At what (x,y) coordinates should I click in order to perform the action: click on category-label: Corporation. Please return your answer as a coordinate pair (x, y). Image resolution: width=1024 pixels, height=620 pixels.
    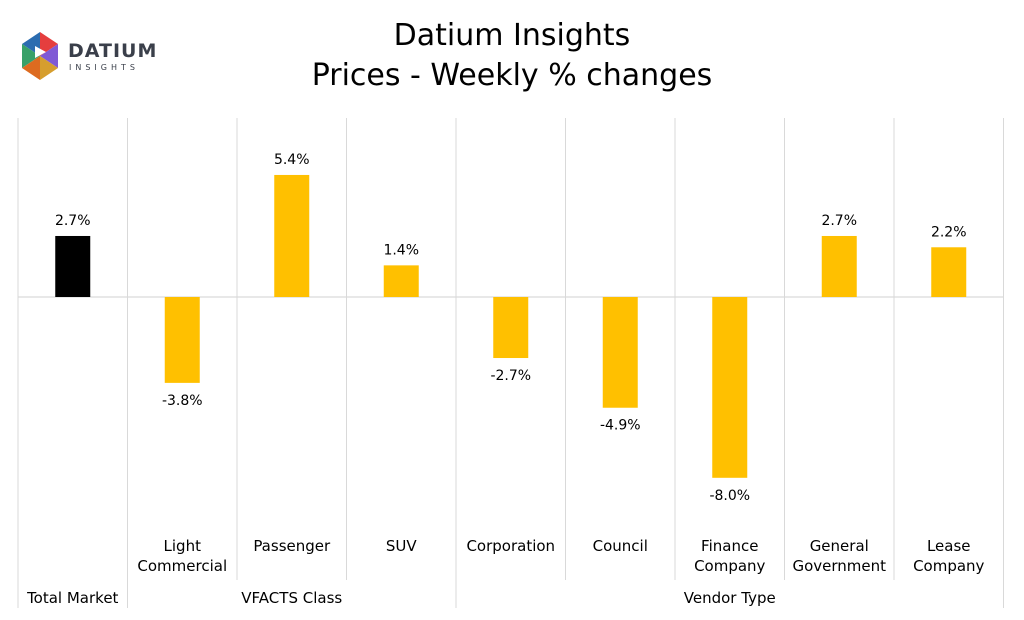
    Looking at the image, I should click on (510, 546).